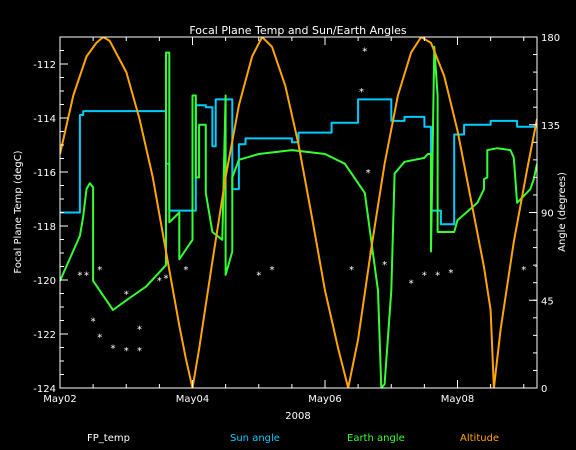  Describe the element at coordinates (255, 438) in the screenshot. I see `legend-sun-angle: Sun angle` at that location.